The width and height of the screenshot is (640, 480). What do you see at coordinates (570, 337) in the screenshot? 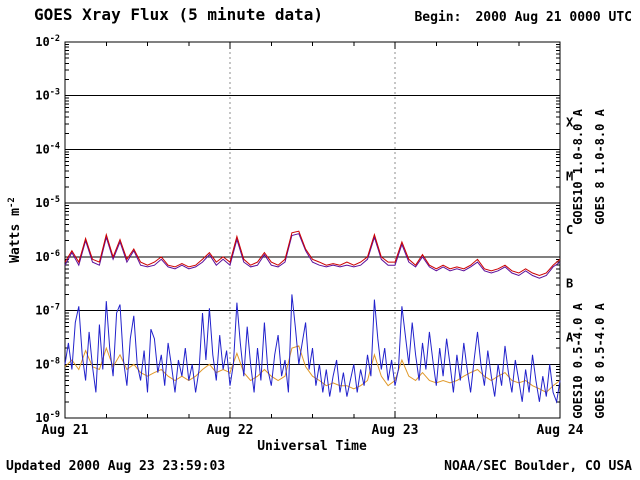
I see `flare-class-label: A` at bounding box center [570, 337].